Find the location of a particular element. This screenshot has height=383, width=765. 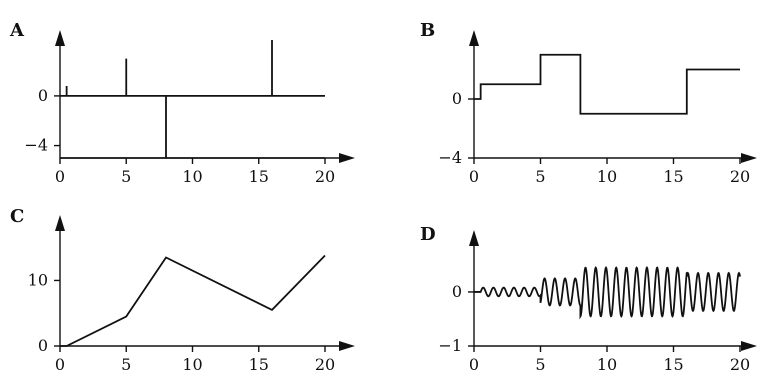

panel-label: A is located at coordinates (17, 30).